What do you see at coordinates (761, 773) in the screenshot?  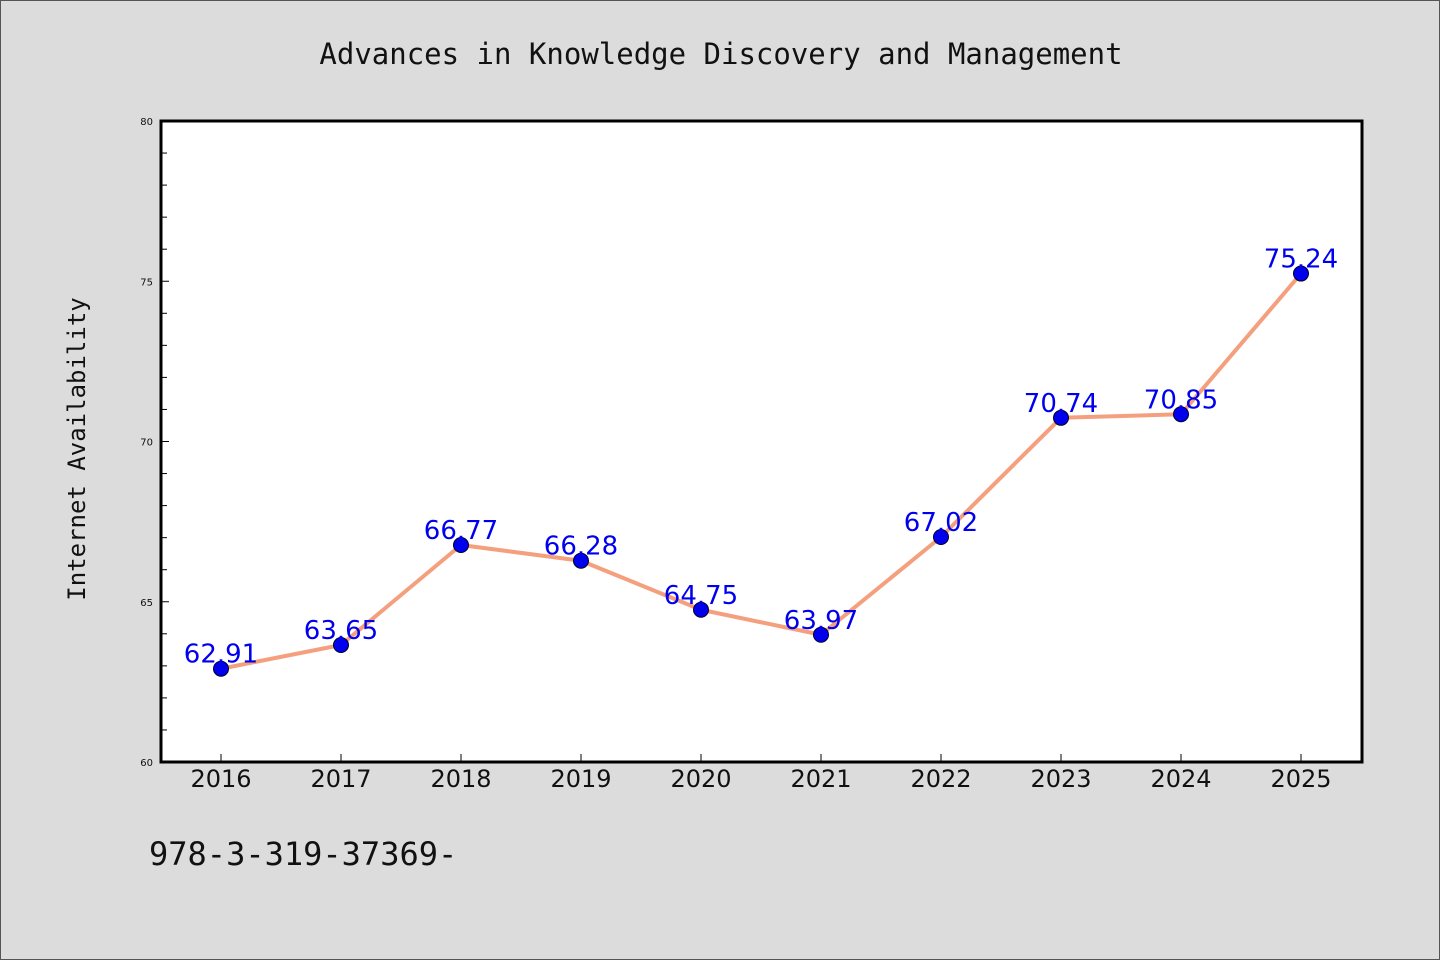 I see `x-axis: 2016 2017 2018 2019 2020 2021 2022 2023 2024 2025` at bounding box center [761, 773].